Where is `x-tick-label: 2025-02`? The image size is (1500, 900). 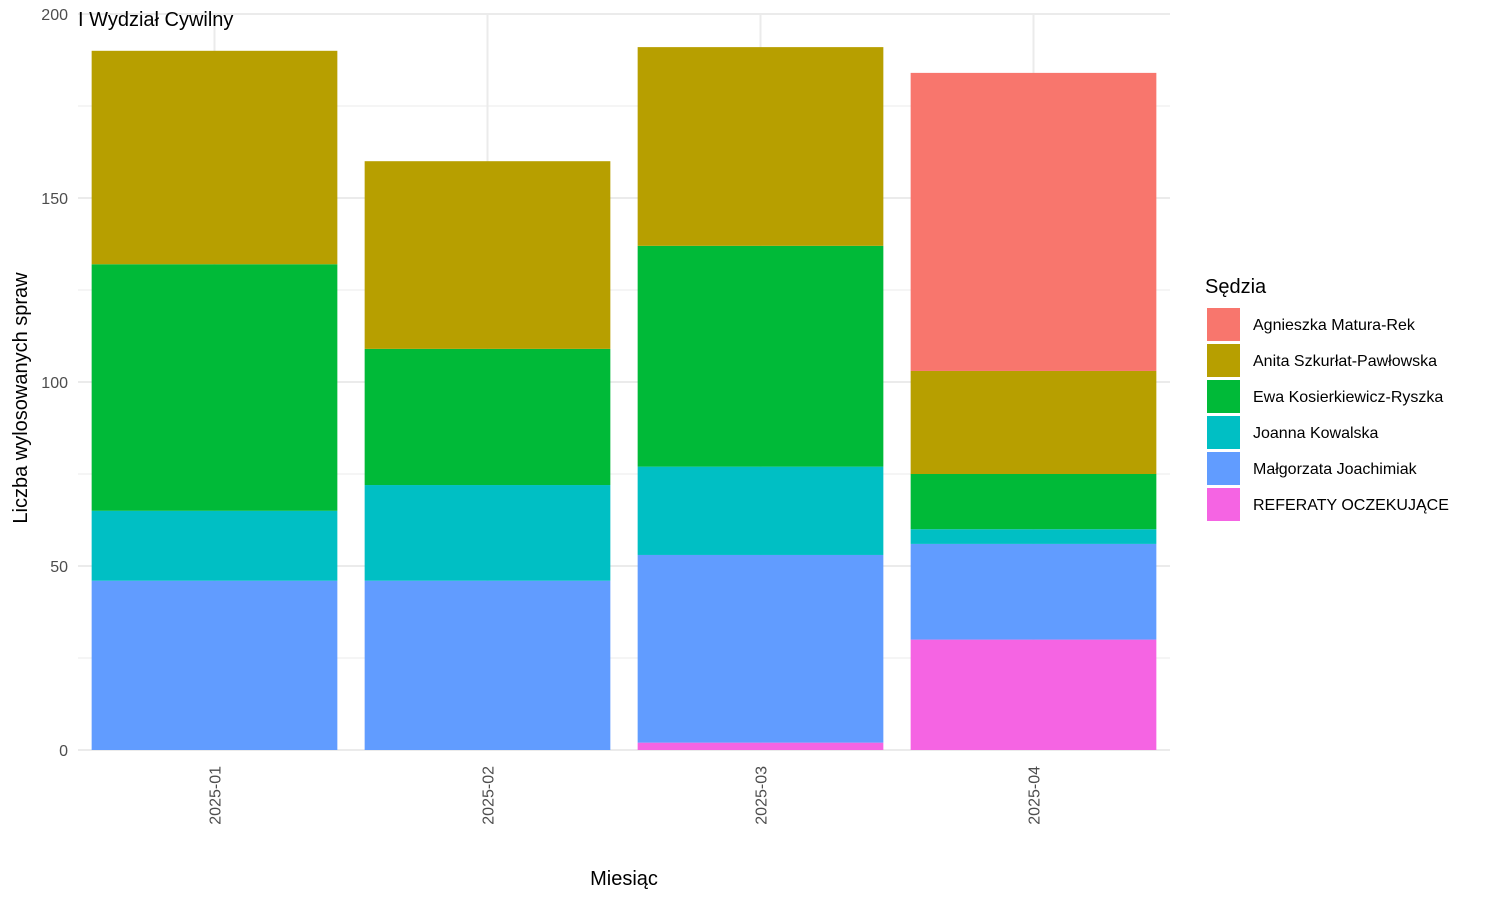 x-tick-label: 2025-02 is located at coordinates (489, 795).